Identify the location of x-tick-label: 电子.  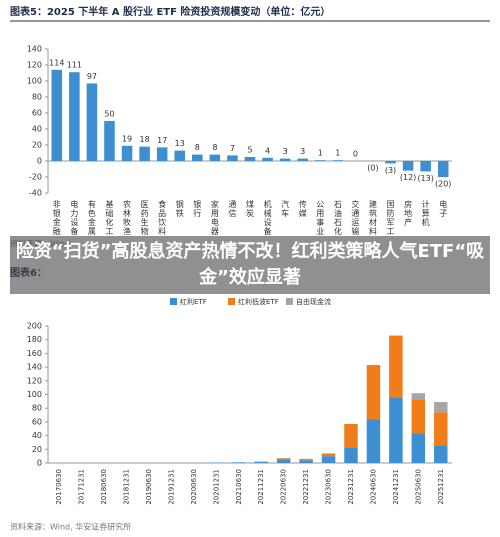
(443, 208).